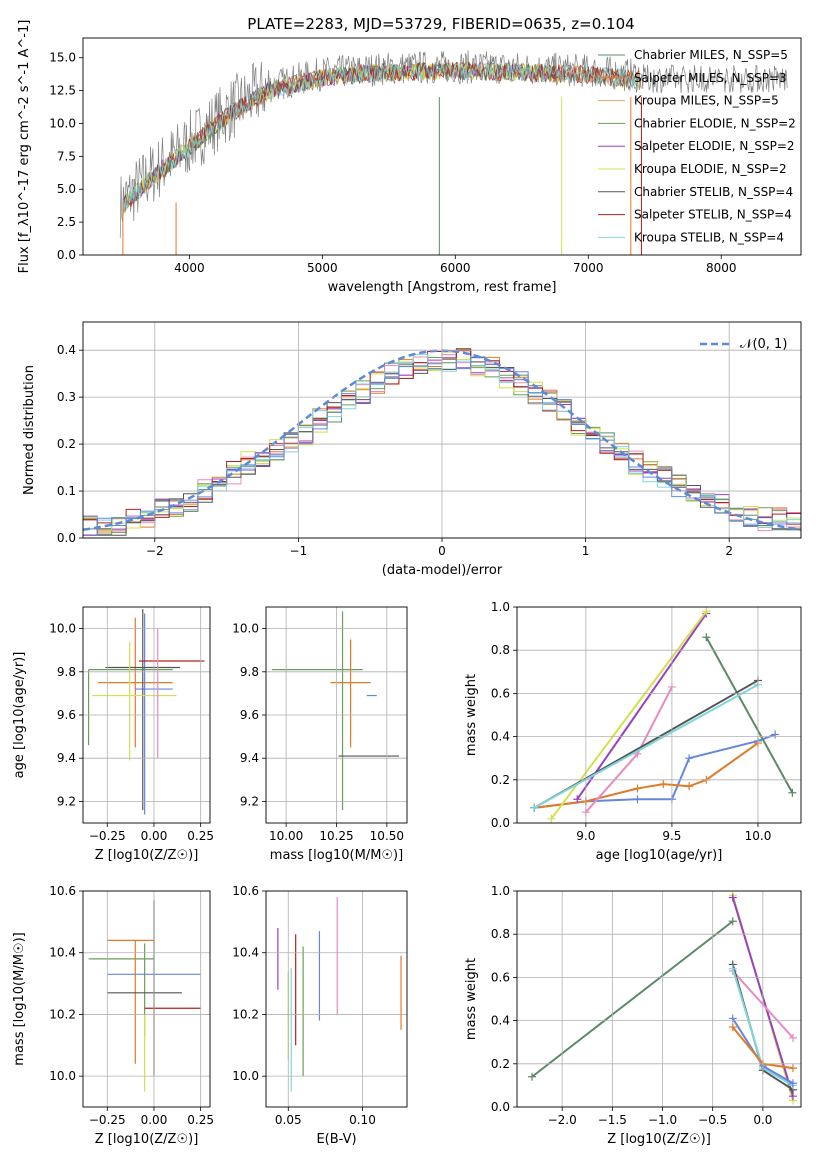 The width and height of the screenshot is (819, 1170). Describe the element at coordinates (706, 101) in the screenshot. I see `legend-label: Kroupa MILES, N_SSP=5` at that location.